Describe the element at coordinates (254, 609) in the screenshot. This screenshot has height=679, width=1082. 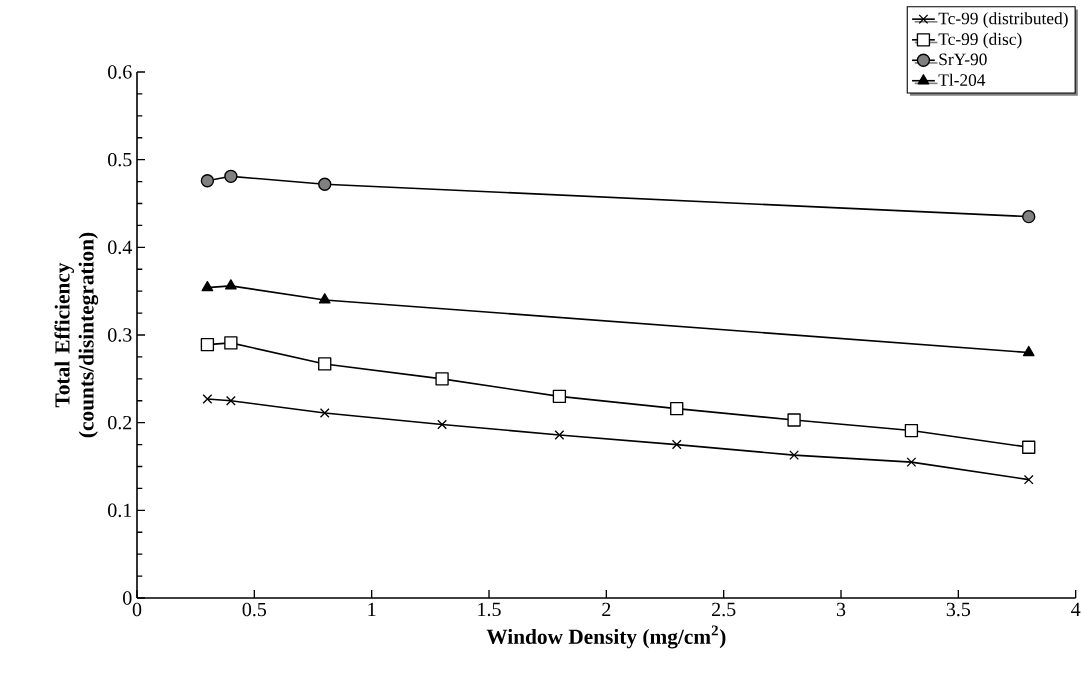
I see `x-tick-label: 0.5` at that location.